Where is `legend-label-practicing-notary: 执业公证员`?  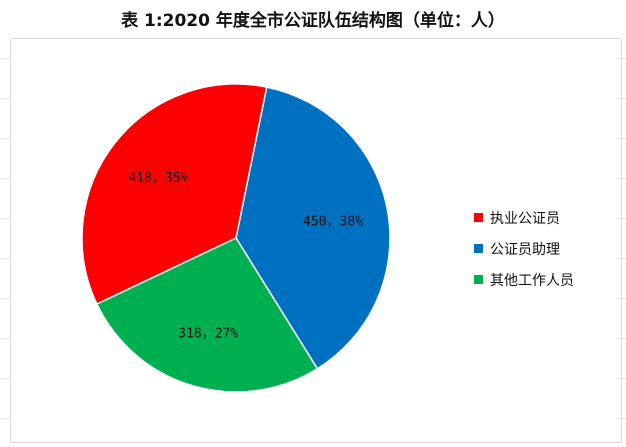 legend-label-practicing-notary: 执业公证员 is located at coordinates (525, 218).